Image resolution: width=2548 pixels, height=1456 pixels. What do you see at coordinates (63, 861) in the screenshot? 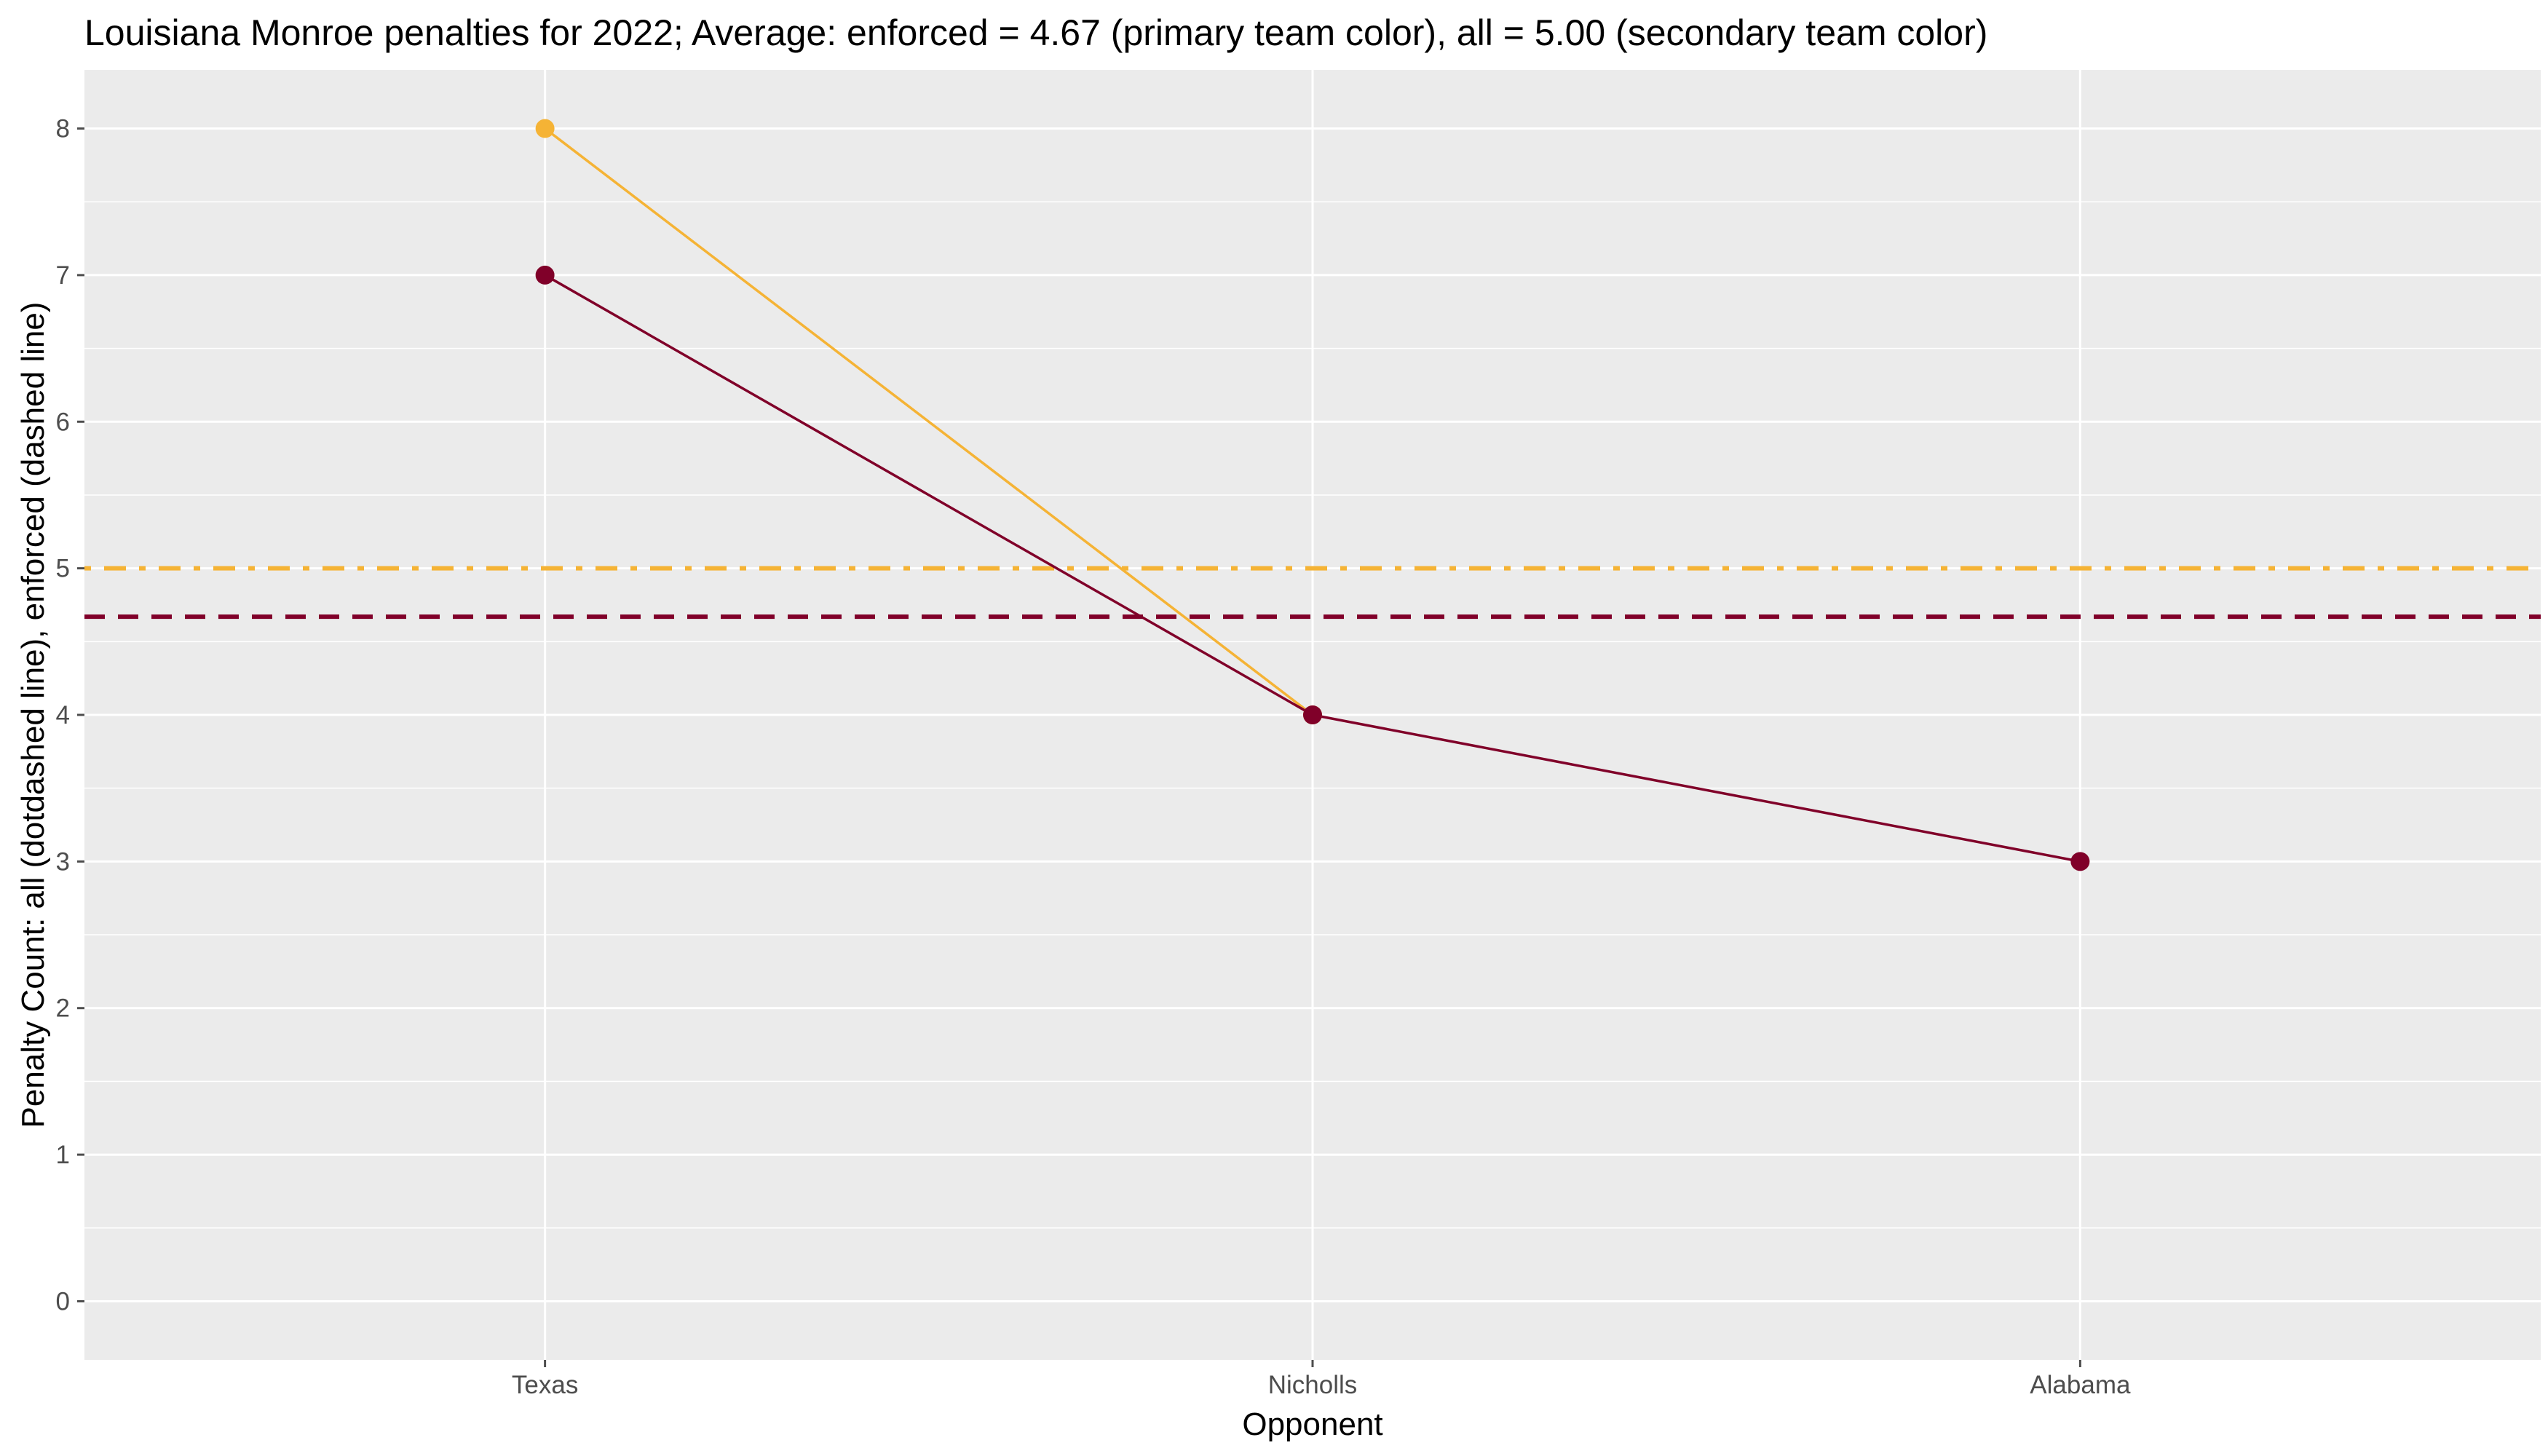
I see `y-tick-label: 3` at bounding box center [63, 861].